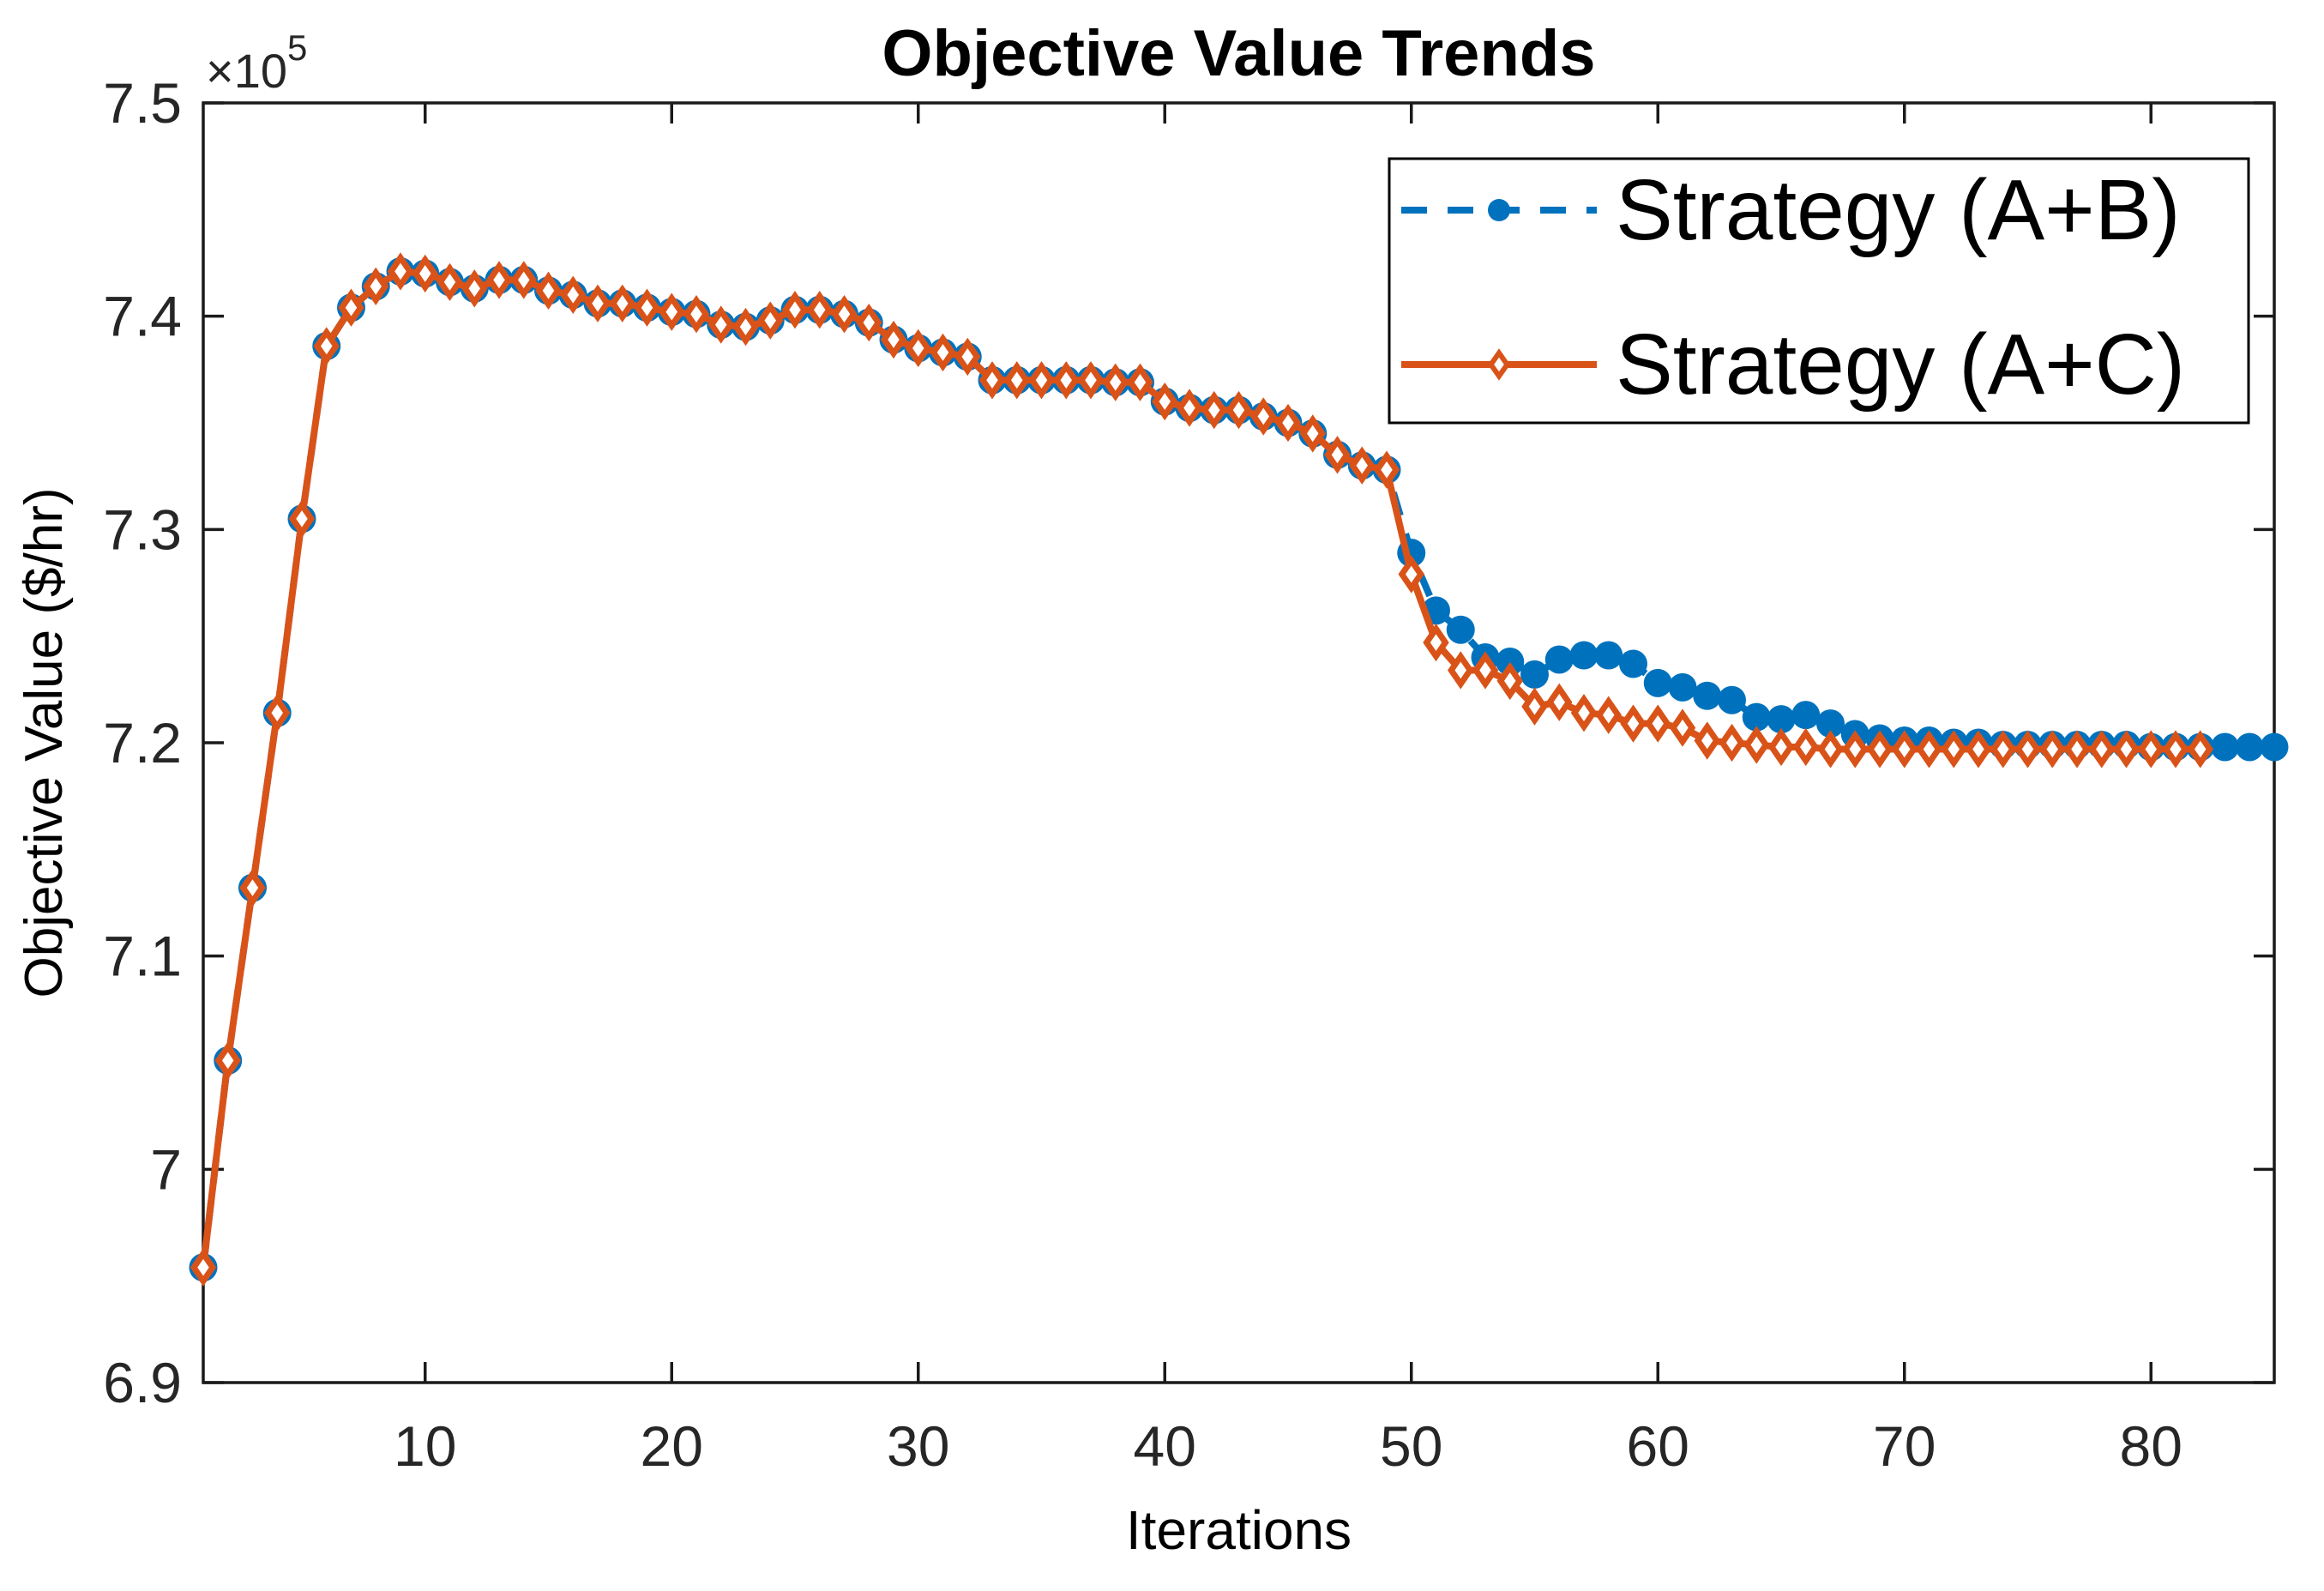 This screenshot has width=2324, height=1591. I want to click on chart-title: Objective Value Trends, so click(1238, 53).